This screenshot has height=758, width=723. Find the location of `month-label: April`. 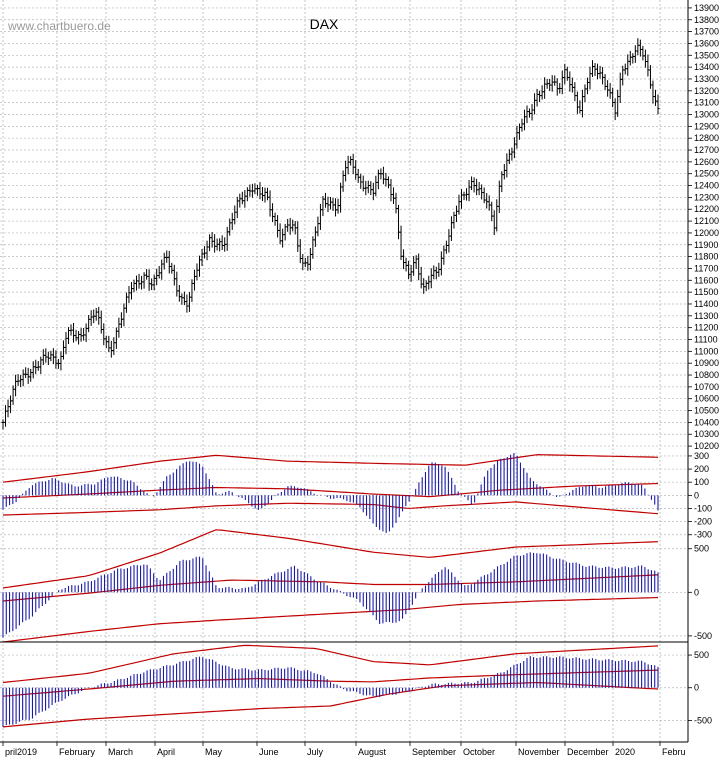

month-label: April is located at coordinates (166, 752).